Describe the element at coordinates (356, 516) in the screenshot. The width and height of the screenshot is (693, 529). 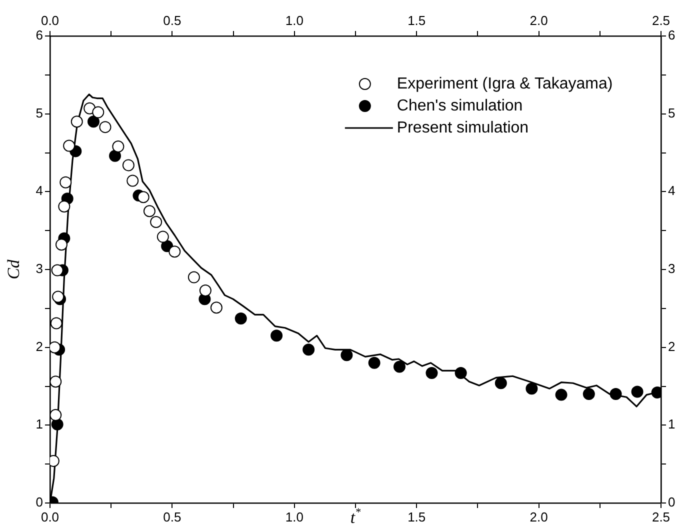
I see `x-axis-title: t*` at that location.